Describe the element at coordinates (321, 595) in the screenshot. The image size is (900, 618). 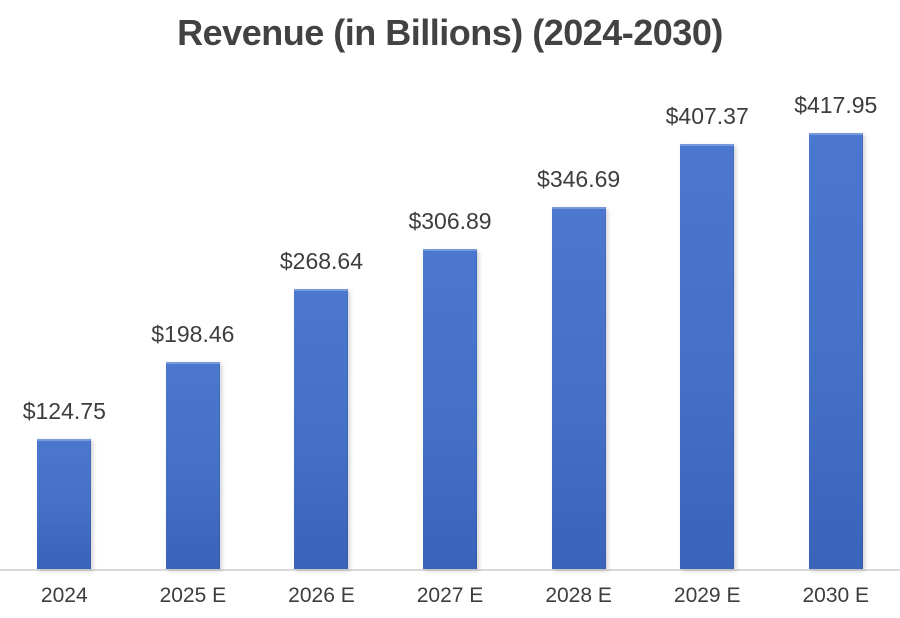
I see `x-axis-category-label: 2026 E` at that location.